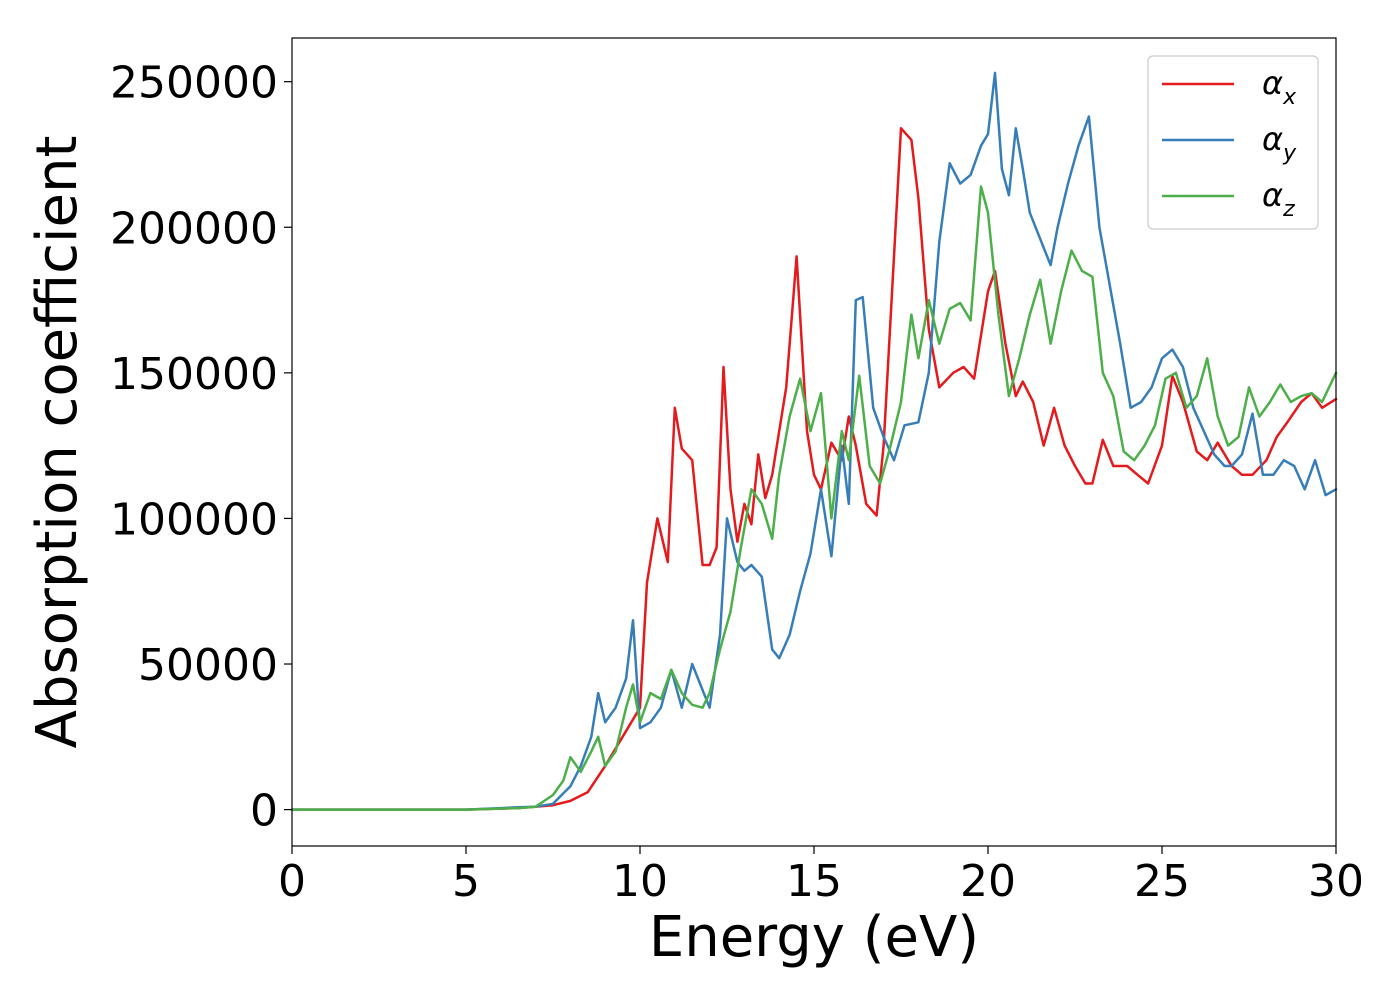 The image size is (1400, 1000). I want to click on x-axis: 0 5 10 15 20 25 30, so click(821, 876).